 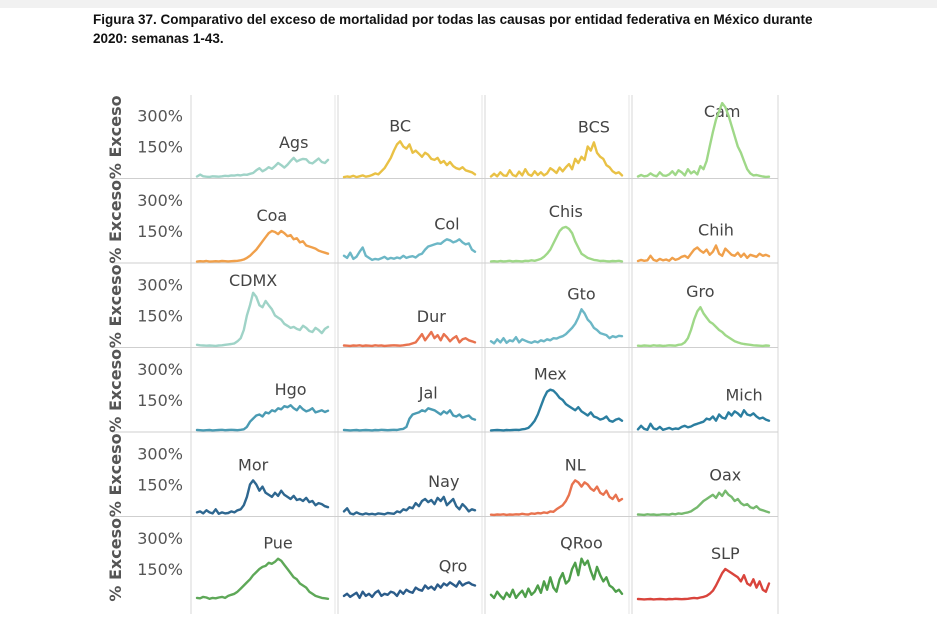 I want to click on panel-label: QRoo, so click(x=581, y=543).